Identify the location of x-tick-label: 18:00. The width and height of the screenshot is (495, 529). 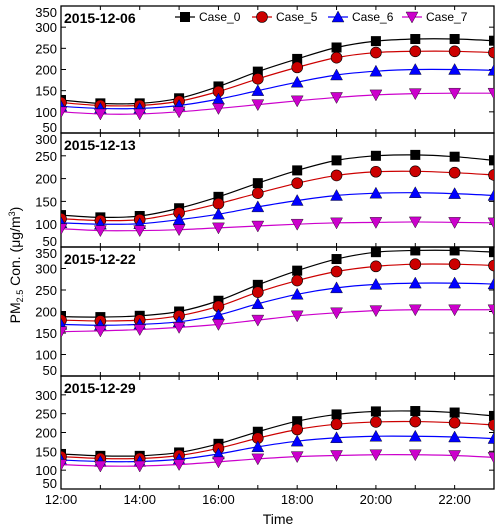
(297, 499).